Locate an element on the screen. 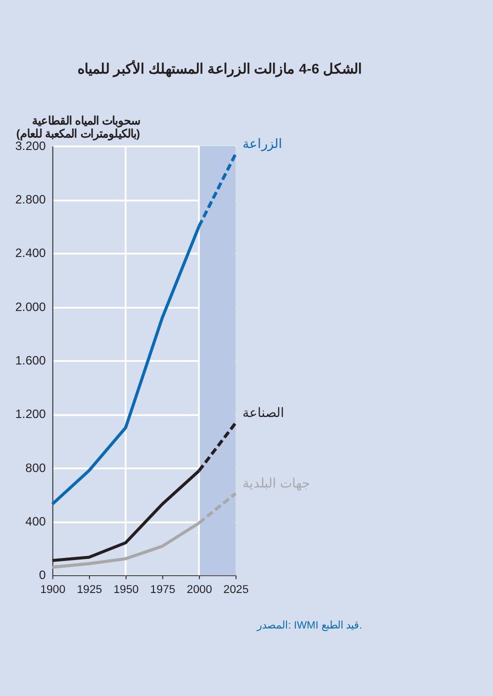 Image resolution: width=493 pixels, height=696 pixels. y-tick-label: 1.600 is located at coordinates (30, 361).